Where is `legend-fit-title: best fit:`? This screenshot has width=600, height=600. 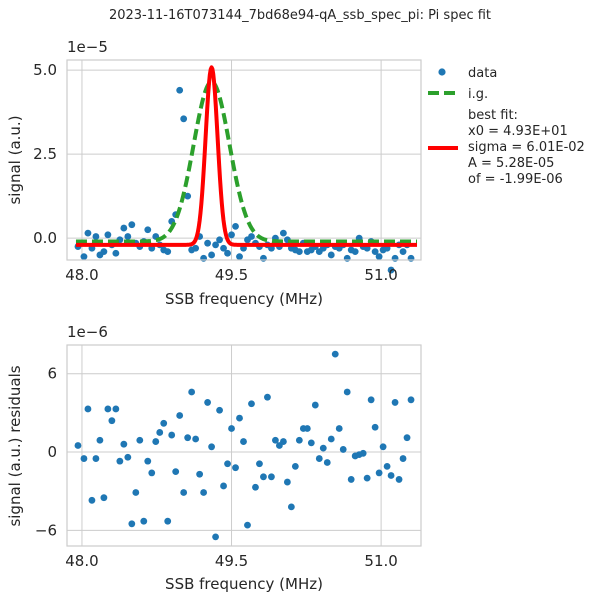
legend-fit-title: best fit: is located at coordinates (493, 115).